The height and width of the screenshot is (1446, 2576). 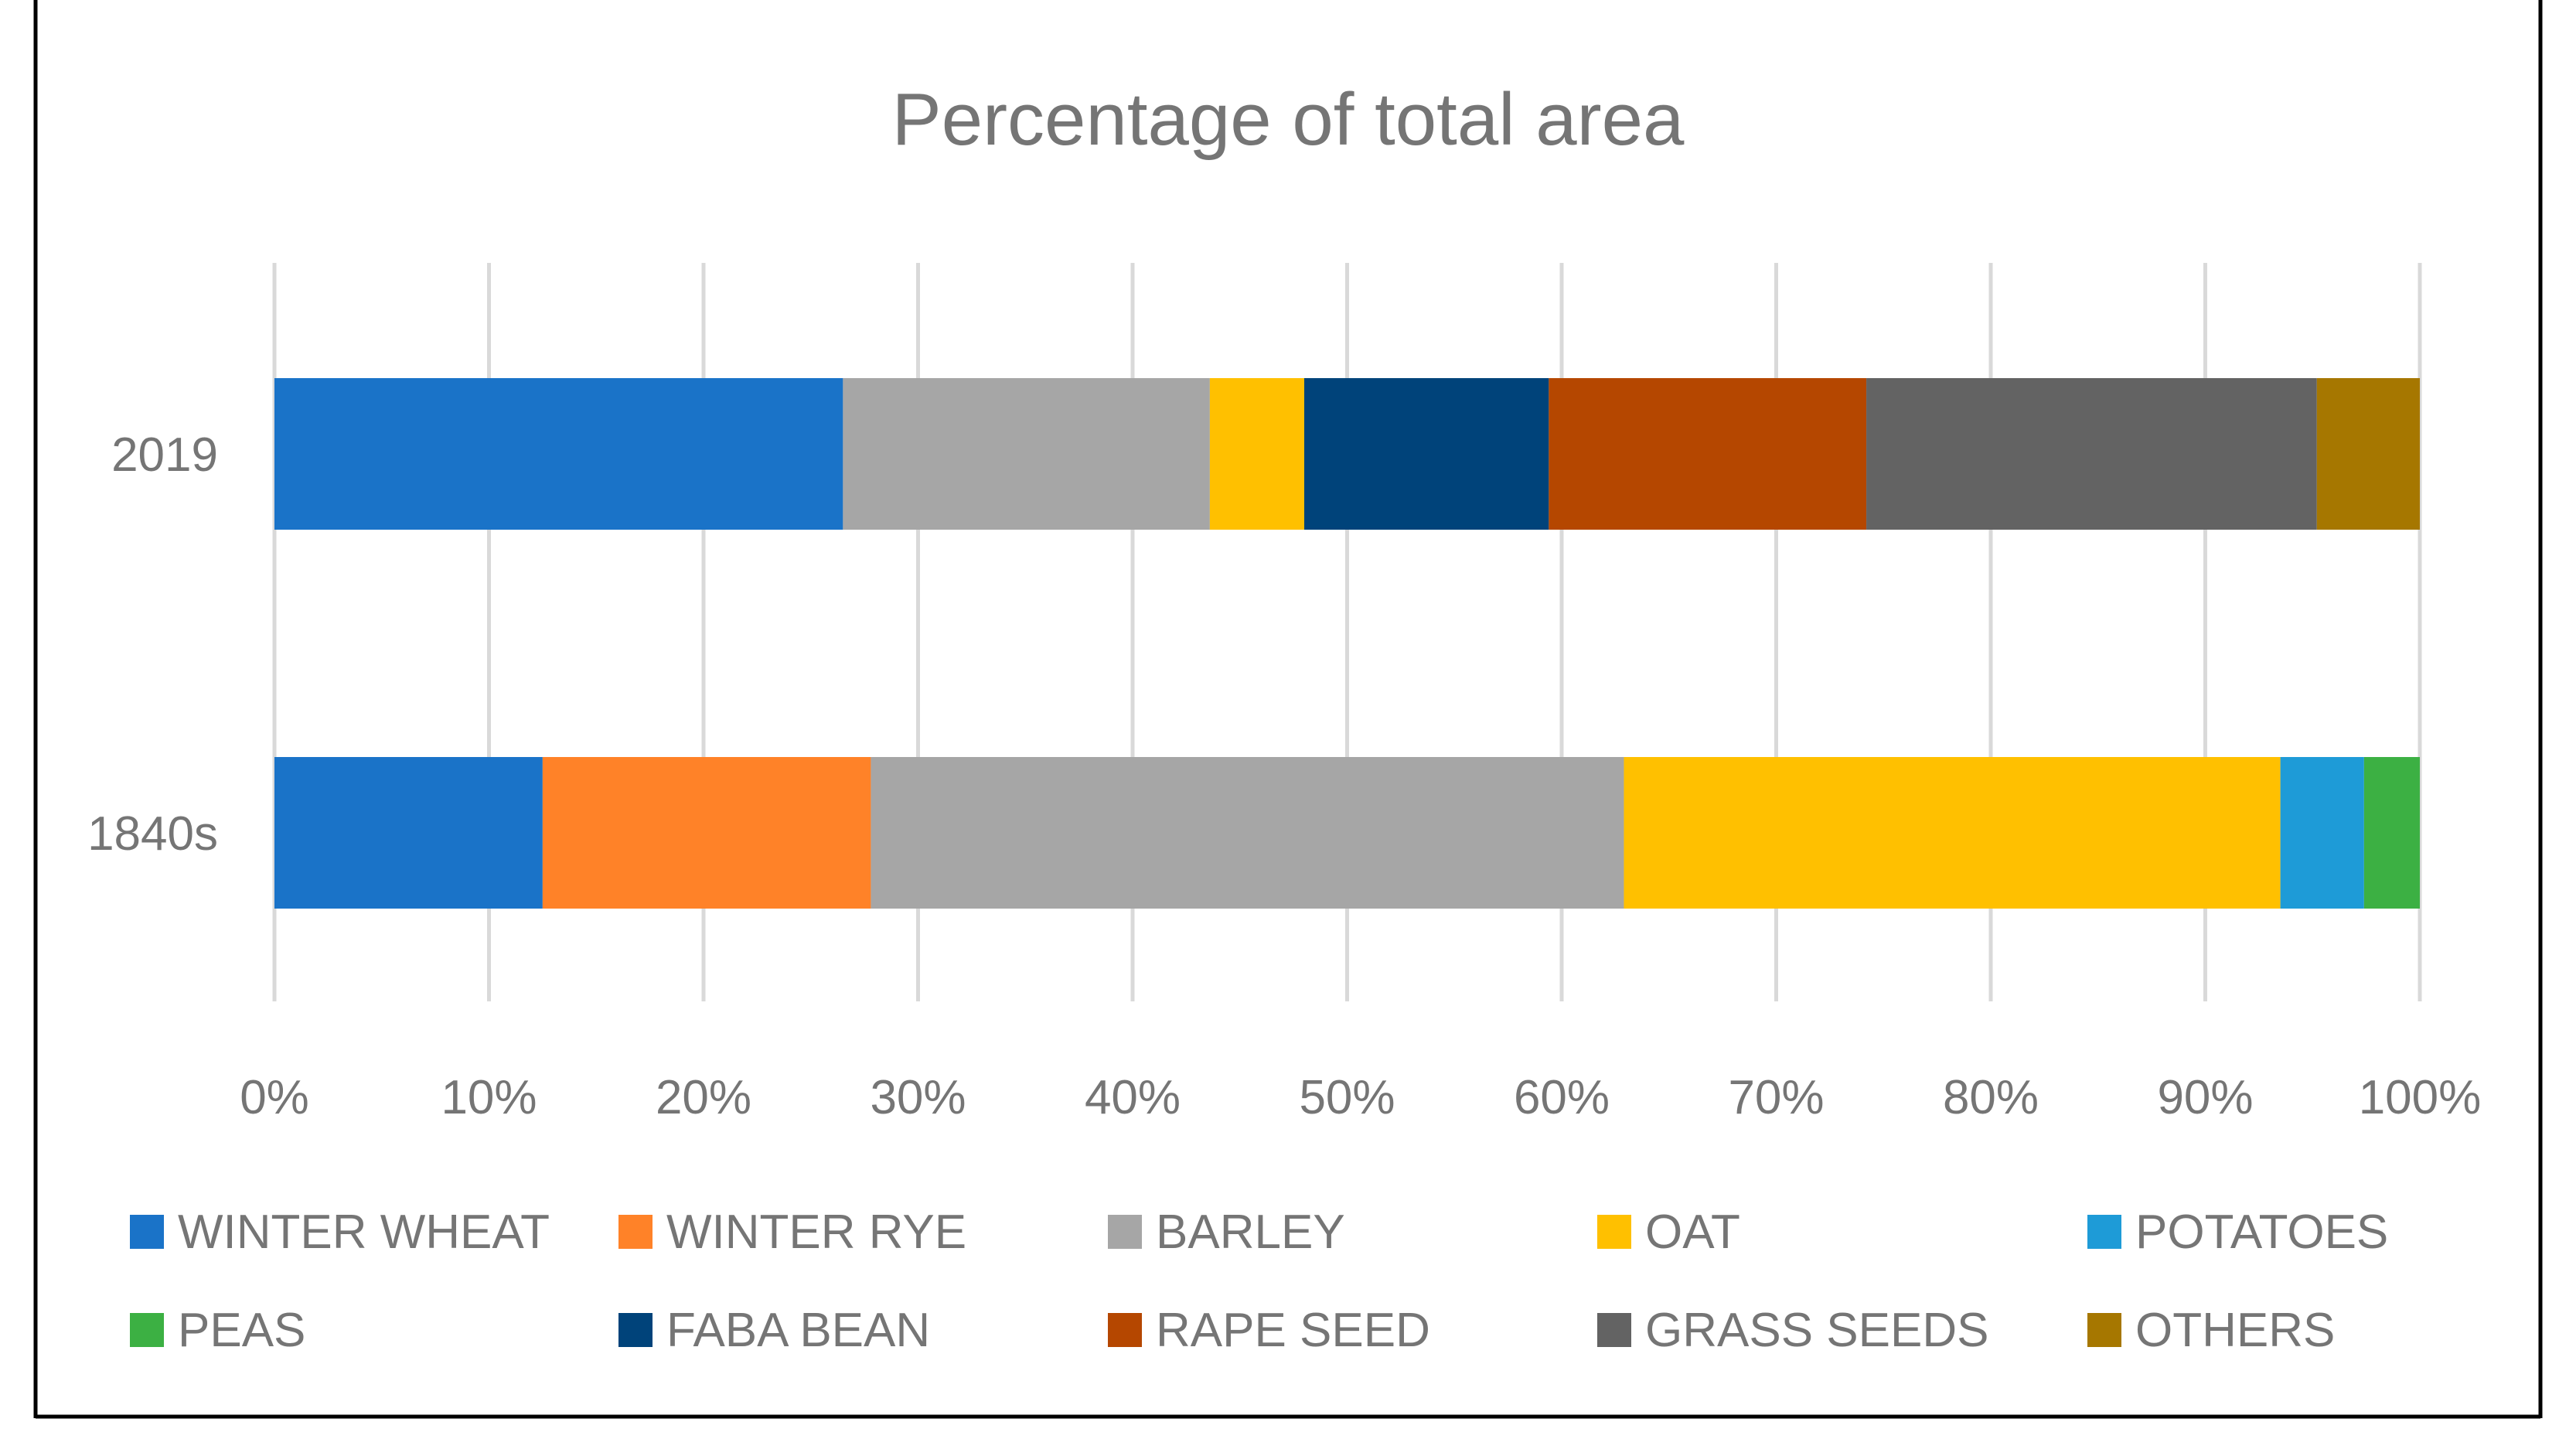 What do you see at coordinates (152, 834) in the screenshot?
I see `y-tick-label: 1840s` at bounding box center [152, 834].